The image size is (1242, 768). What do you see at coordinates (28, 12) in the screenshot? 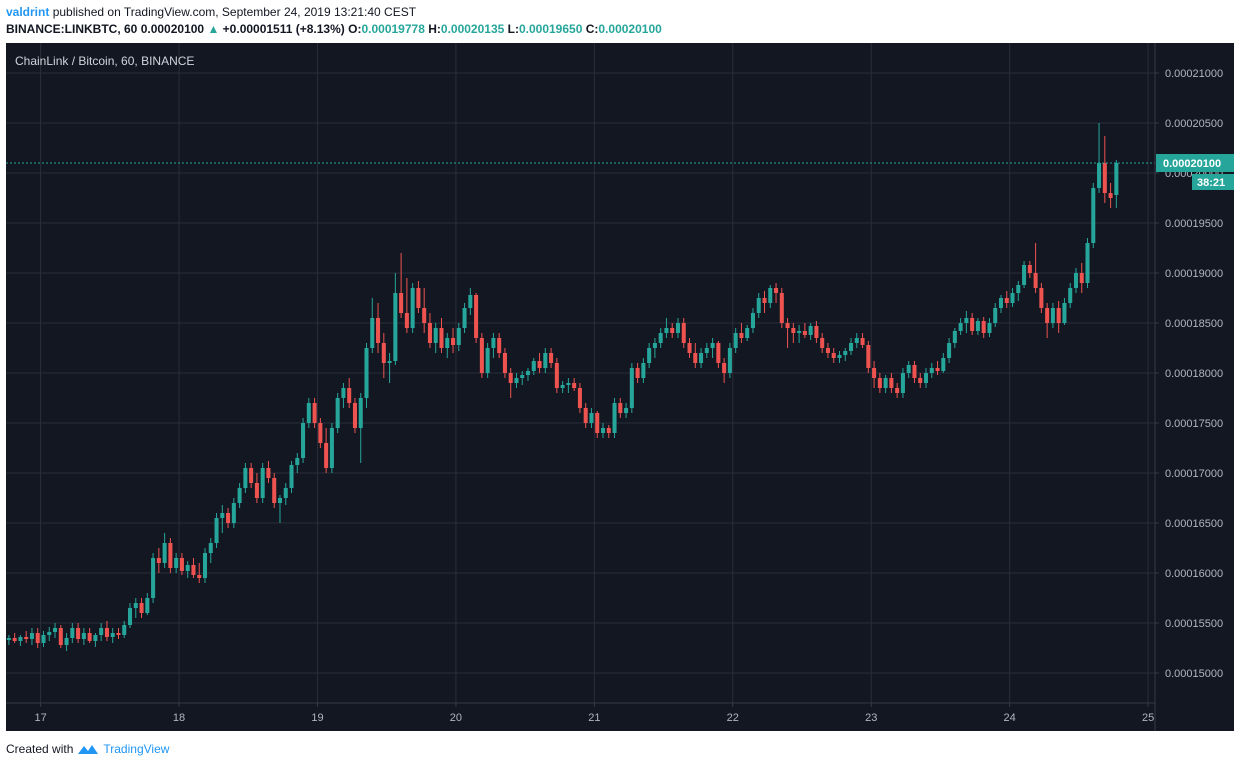
I see `author-link: valdrint` at bounding box center [28, 12].